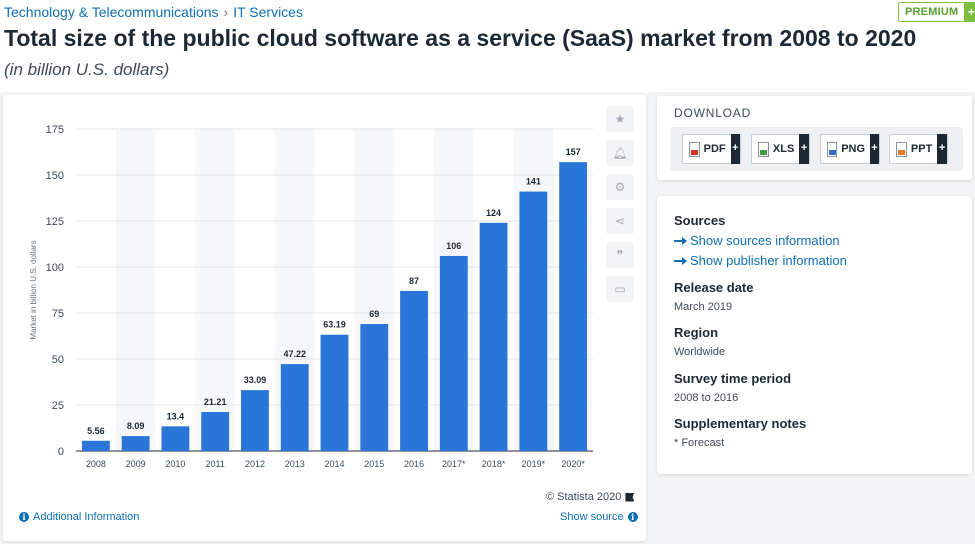 This screenshot has width=975, height=544. Describe the element at coordinates (696, 332) in the screenshot. I see `region-title: Region` at that location.